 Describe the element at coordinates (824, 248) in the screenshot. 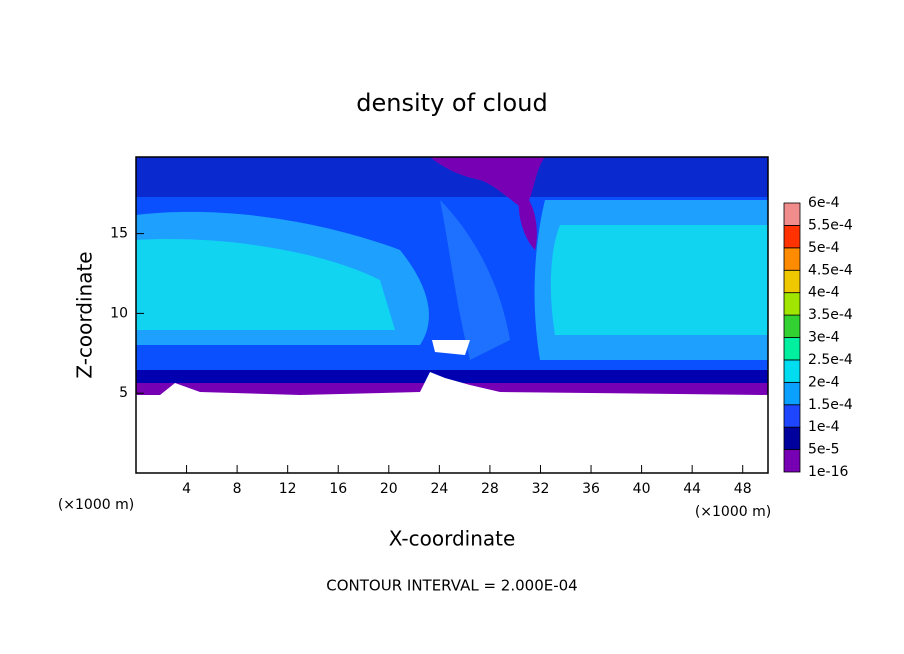

I see `colorbar-label: 5e-4` at that location.